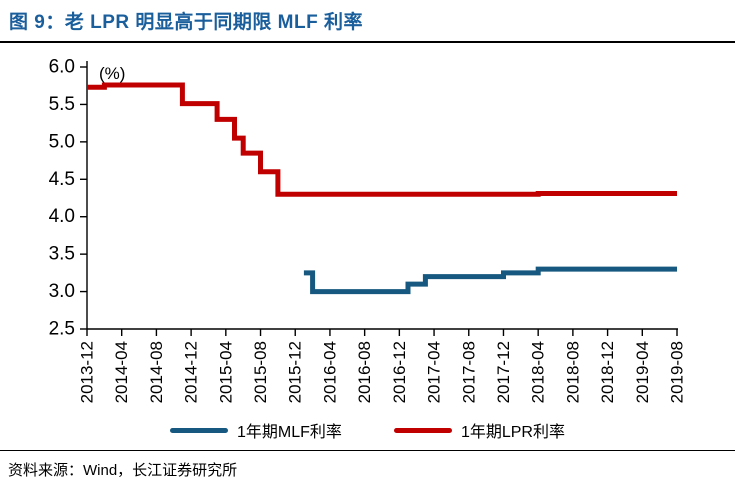 The image size is (735, 498). I want to click on y-tick-label: 4.0, so click(62, 216).